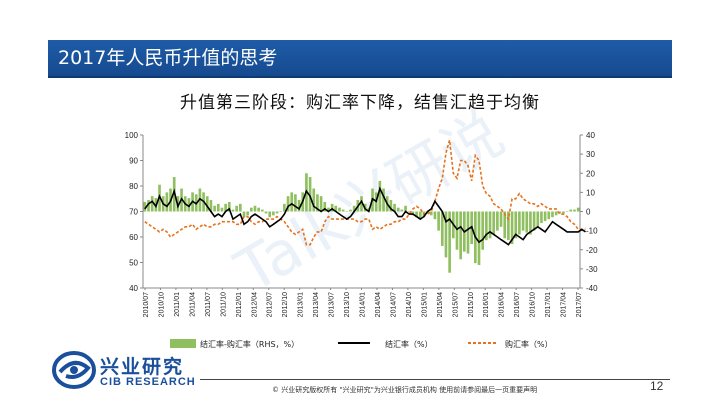  Describe the element at coordinates (133, 212) in the screenshot. I see `left-tick-label: 70` at that location.